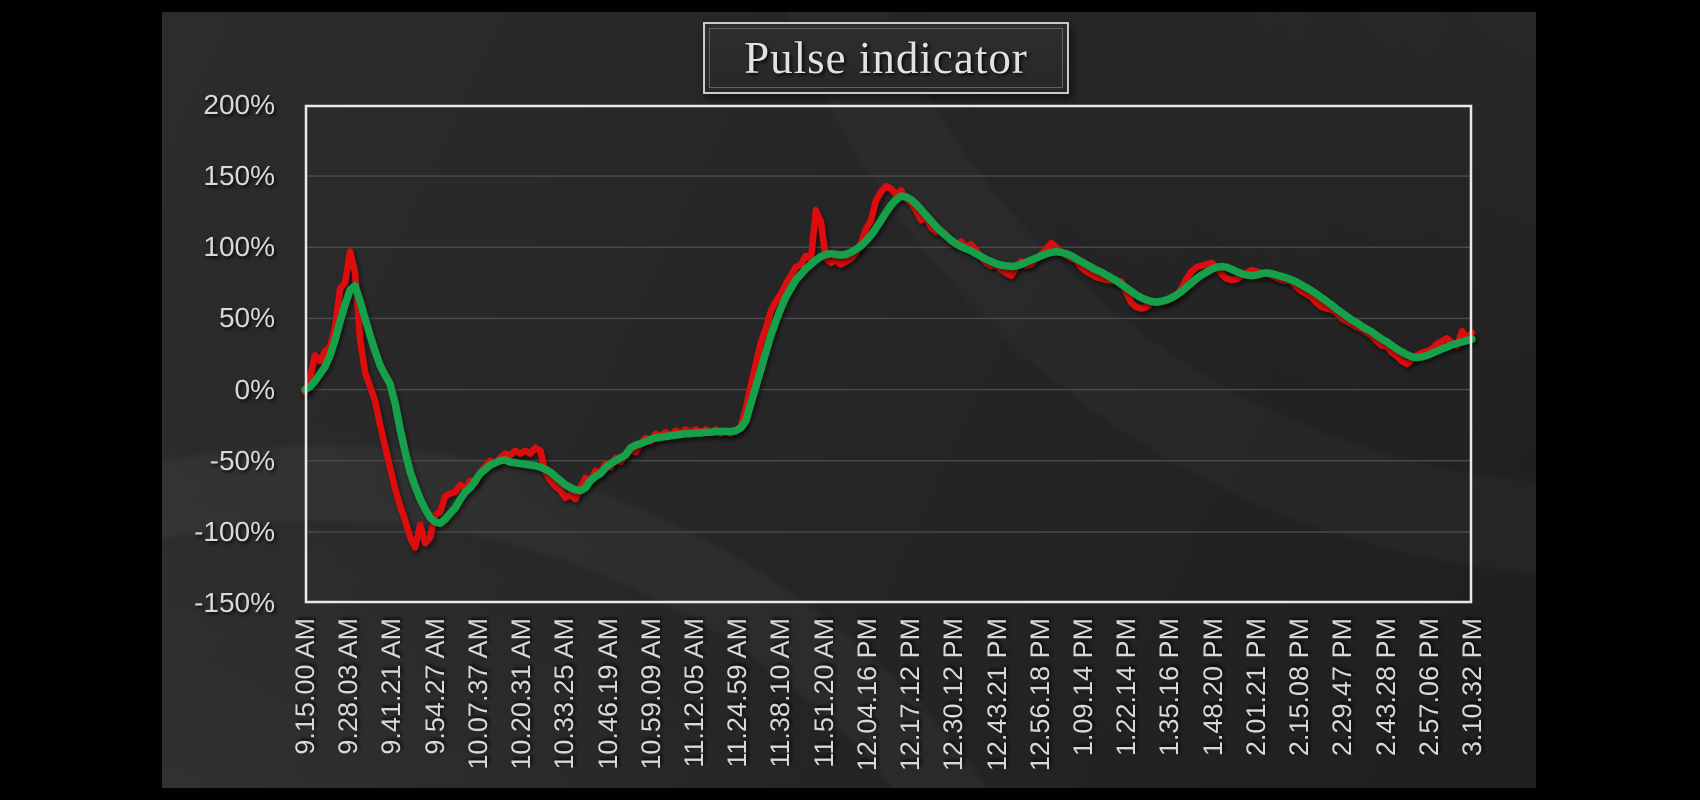  What do you see at coordinates (391, 686) in the screenshot?
I see `x-tick-label: 9.41.21 AM` at bounding box center [391, 686].